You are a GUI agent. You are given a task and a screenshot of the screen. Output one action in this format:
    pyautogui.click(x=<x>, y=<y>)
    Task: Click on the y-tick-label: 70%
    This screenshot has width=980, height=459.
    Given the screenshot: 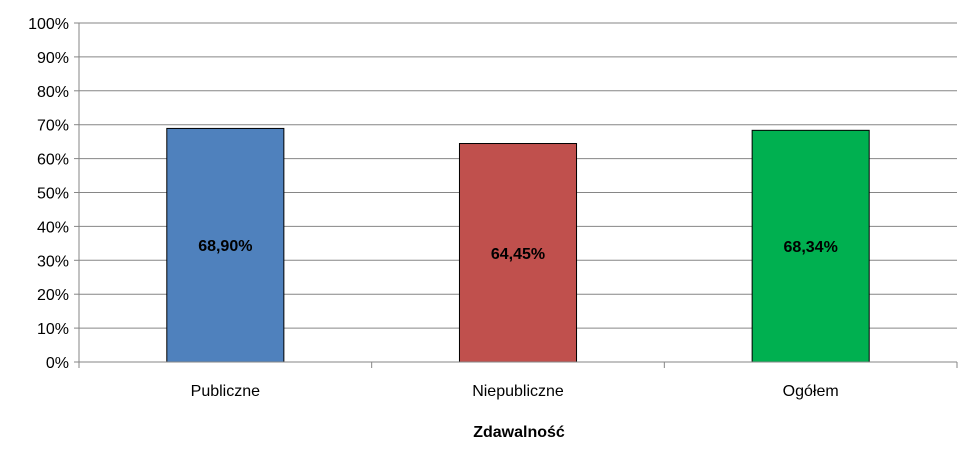 What is the action you would take?
    pyautogui.click(x=53, y=126)
    